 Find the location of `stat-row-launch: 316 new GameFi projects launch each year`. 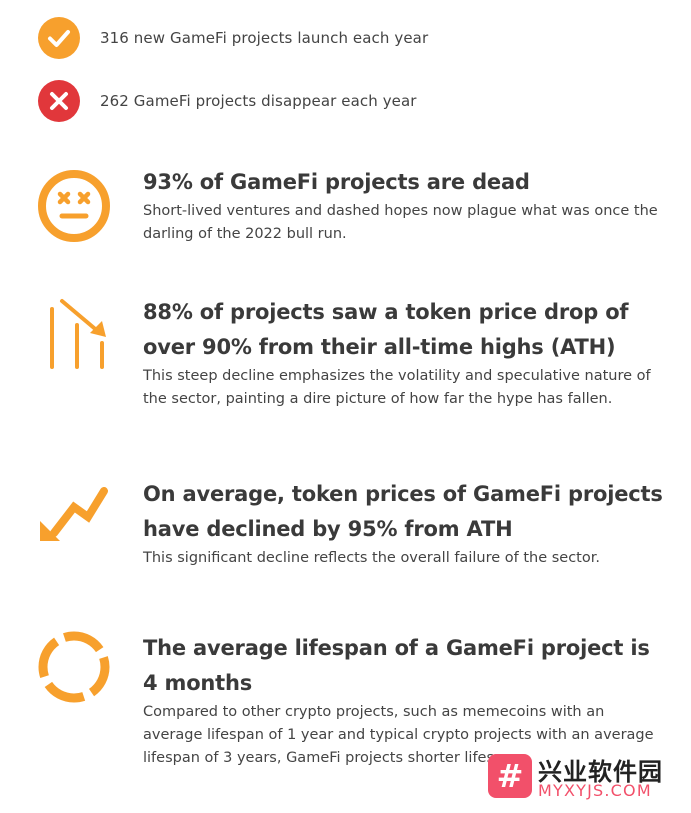

stat-row-launch: 316 new GameFi projects launch each year is located at coordinates (233, 38).